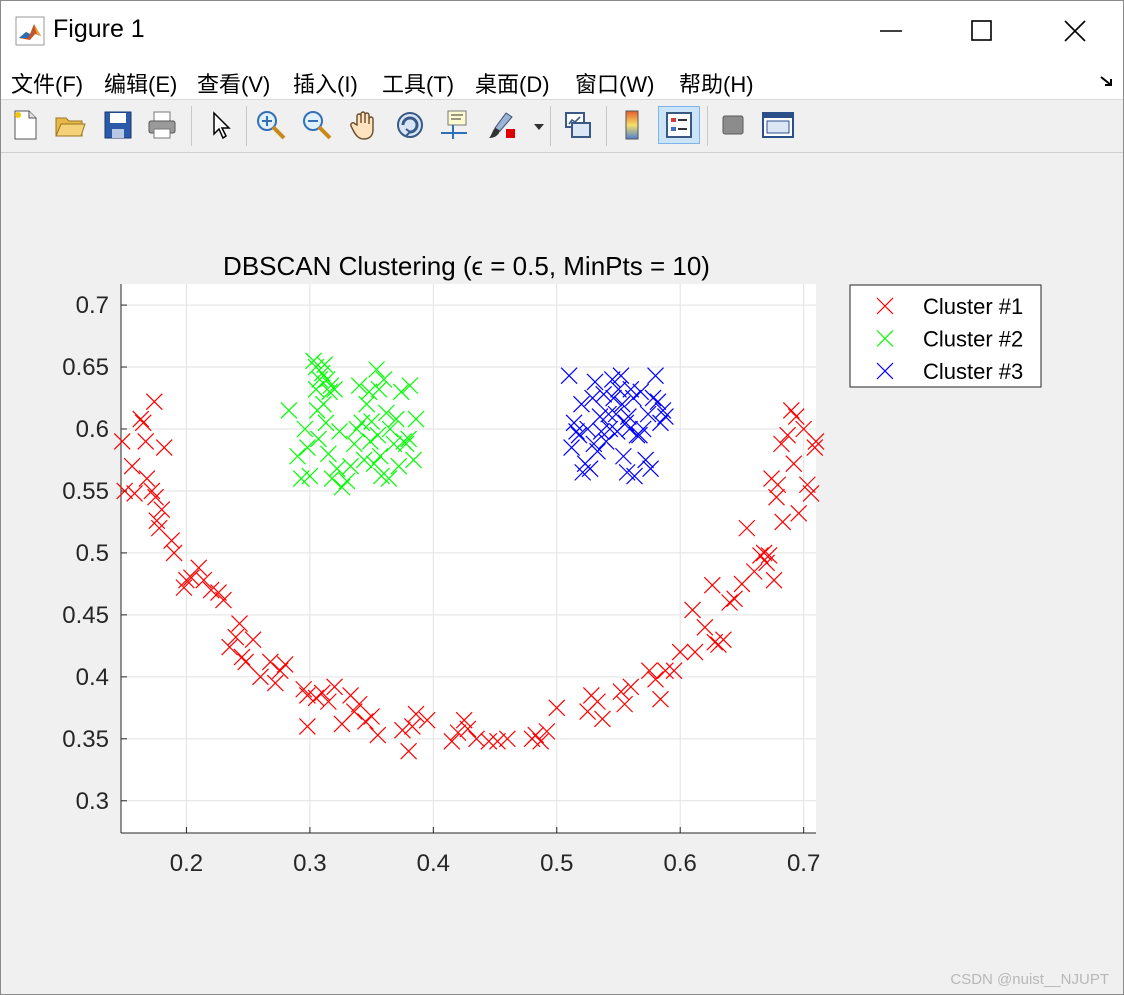  What do you see at coordinates (455, 125) in the screenshot?
I see `data-cursor-button` at bounding box center [455, 125].